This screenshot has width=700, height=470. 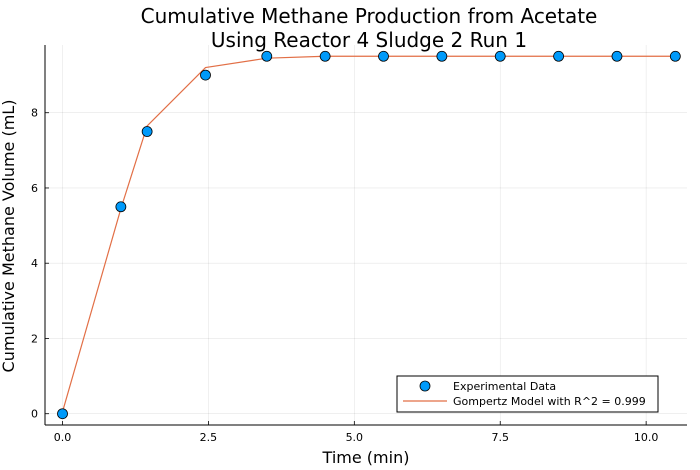 What do you see at coordinates (355, 437) in the screenshot?
I see `x-tick-label: 5.0` at bounding box center [355, 437].